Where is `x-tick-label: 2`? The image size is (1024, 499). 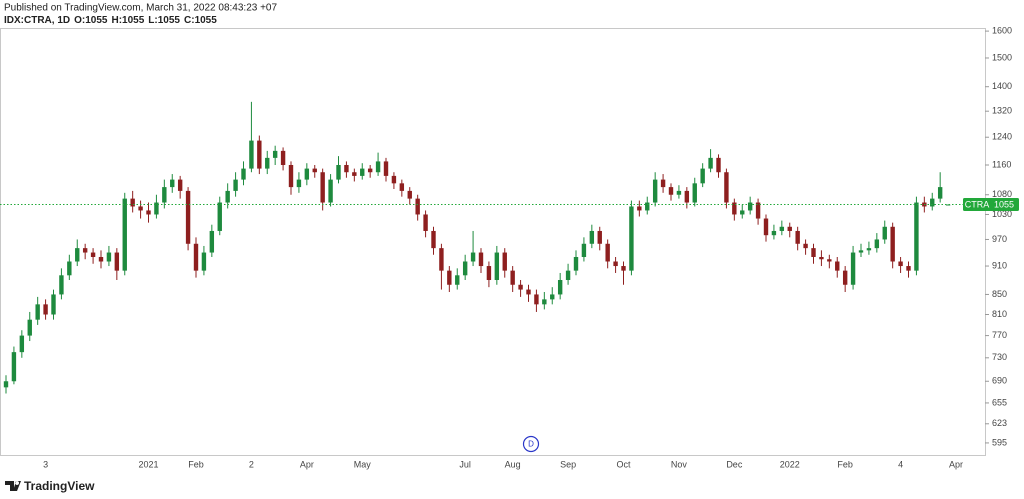 x-tick-label: 2 is located at coordinates (251, 464).